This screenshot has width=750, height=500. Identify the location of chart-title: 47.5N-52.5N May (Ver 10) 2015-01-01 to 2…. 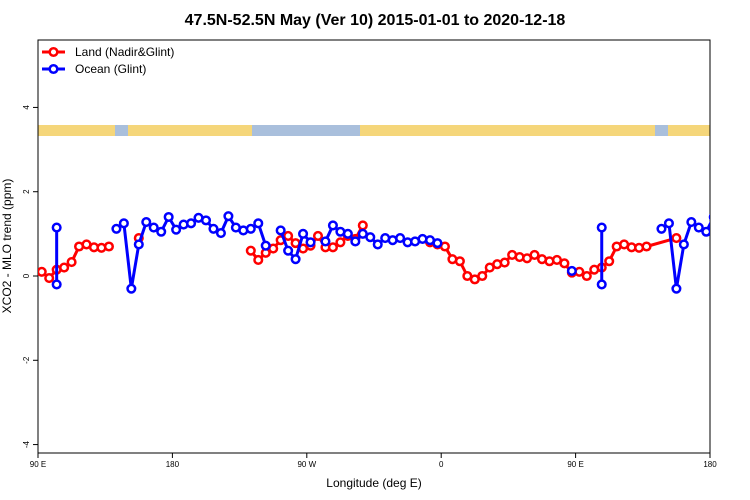
(375, 20).